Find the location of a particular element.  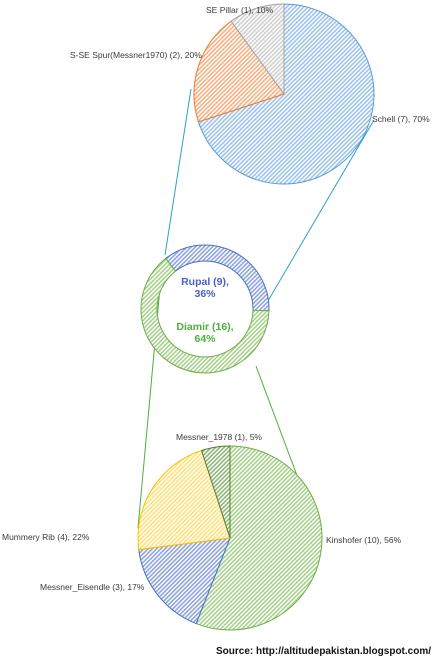

top-pie is located at coordinates (284, 94).